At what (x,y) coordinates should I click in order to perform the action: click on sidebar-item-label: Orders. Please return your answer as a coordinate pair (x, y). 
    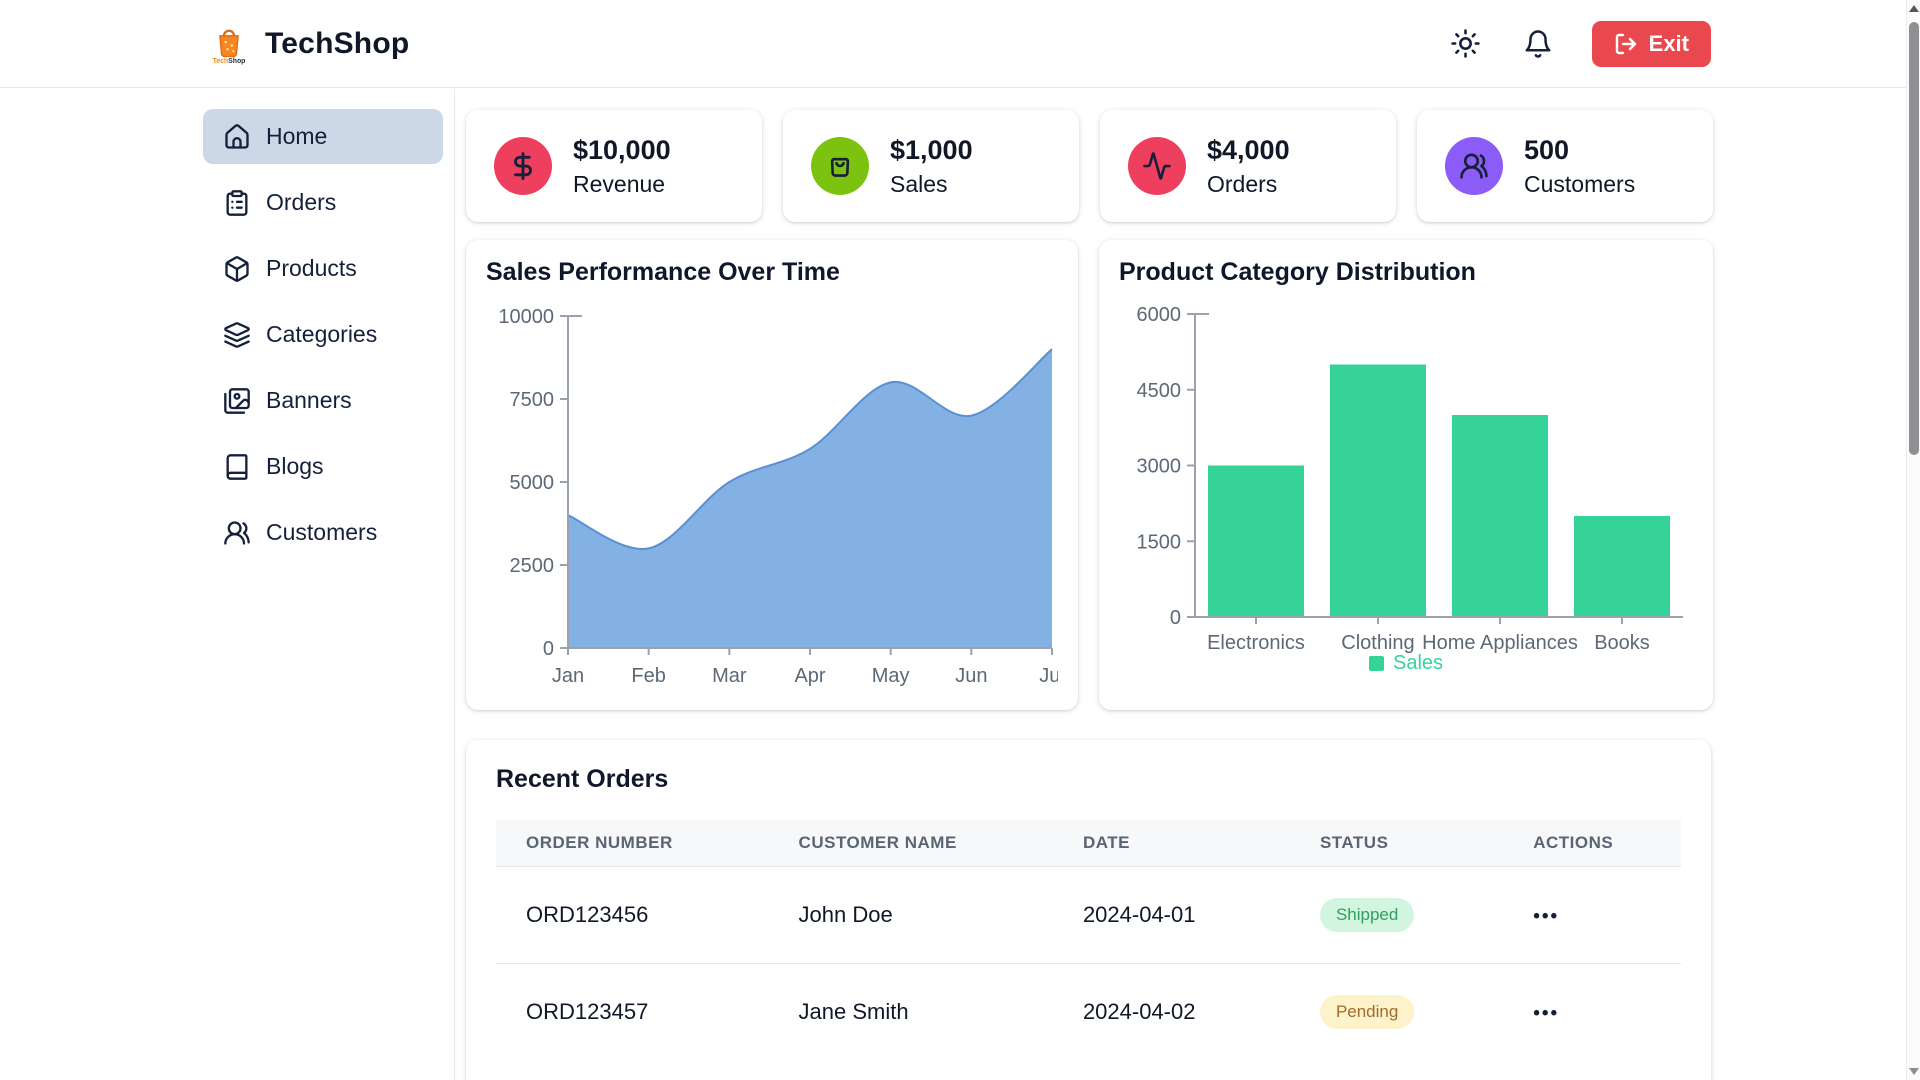
    Looking at the image, I should click on (301, 202).